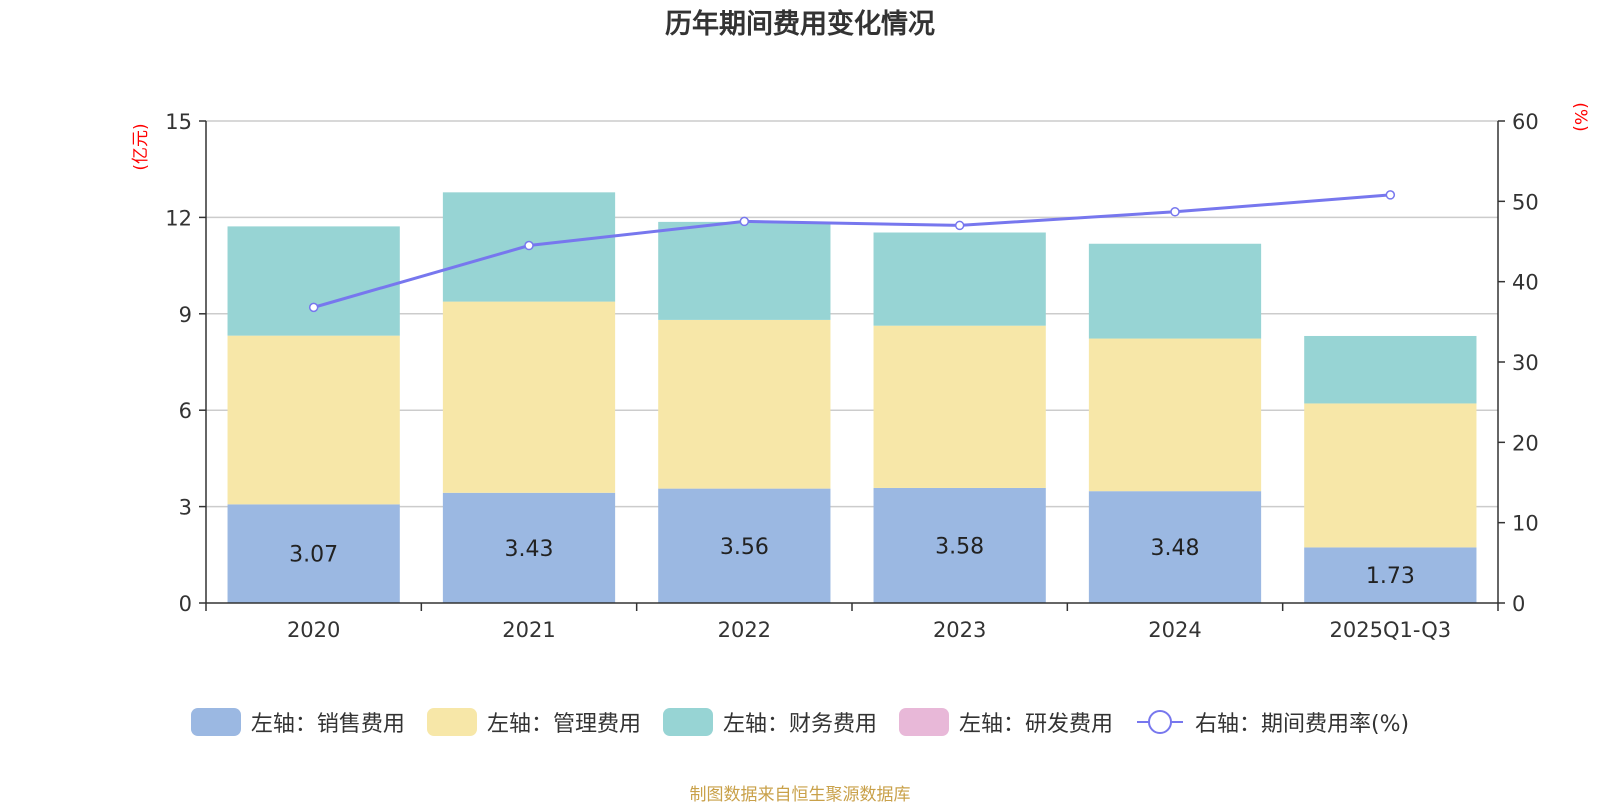  I want to click on data-source-footer: 制图数据来自恒生聚源数据库, so click(800, 795).